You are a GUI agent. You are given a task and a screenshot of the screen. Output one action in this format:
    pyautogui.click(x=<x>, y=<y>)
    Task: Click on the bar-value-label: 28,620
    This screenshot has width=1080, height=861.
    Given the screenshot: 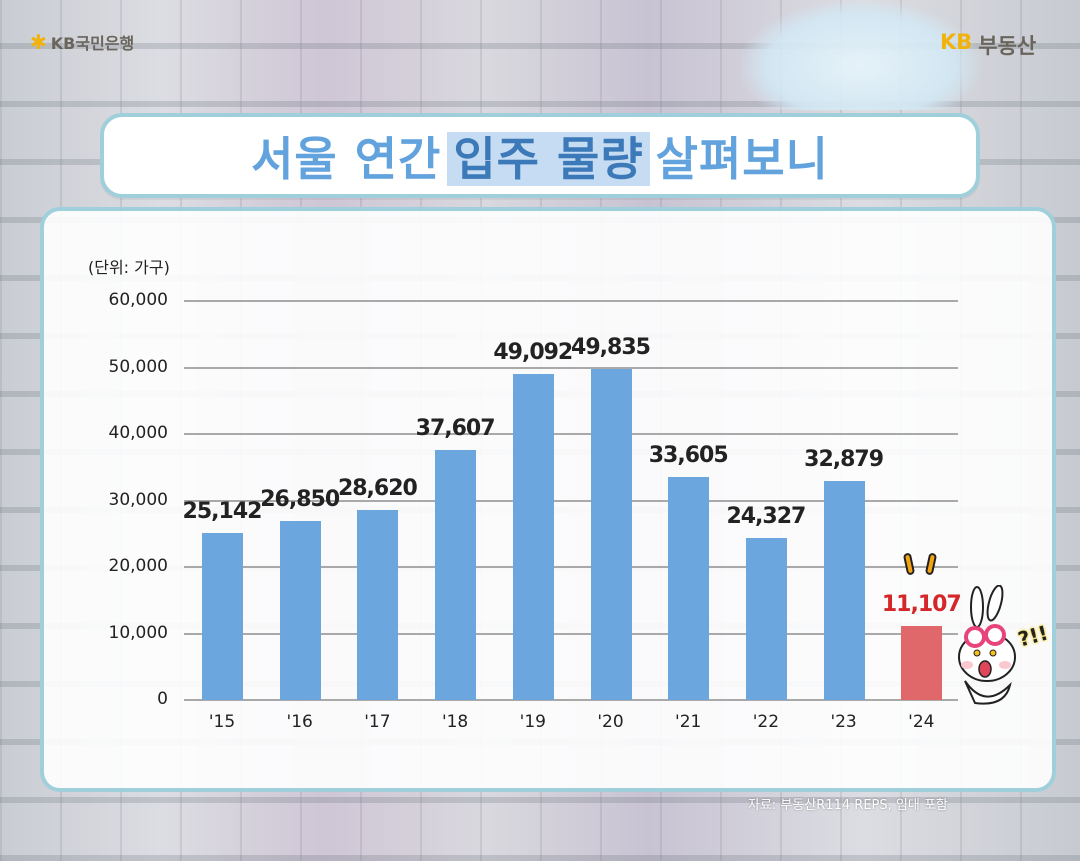 What is the action you would take?
    pyautogui.click(x=377, y=488)
    